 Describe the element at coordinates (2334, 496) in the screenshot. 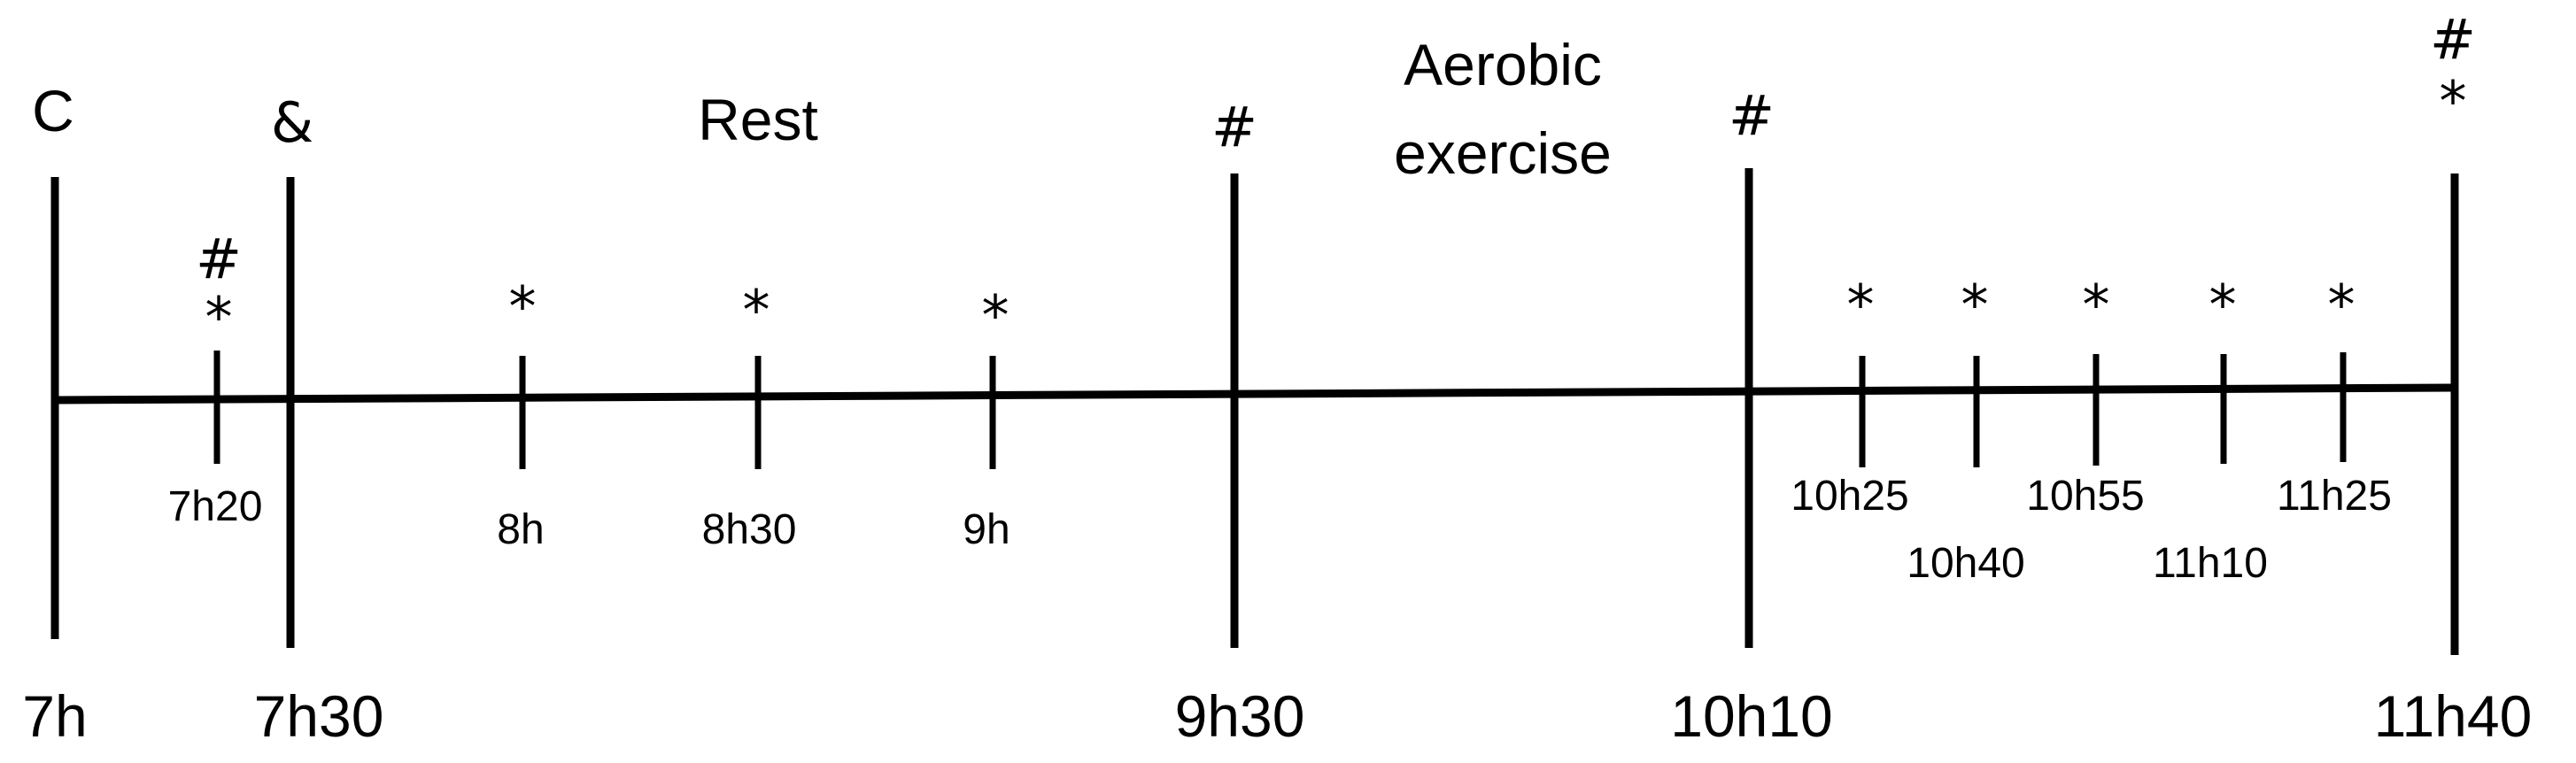

I see `minor-time-label: 11h25` at that location.